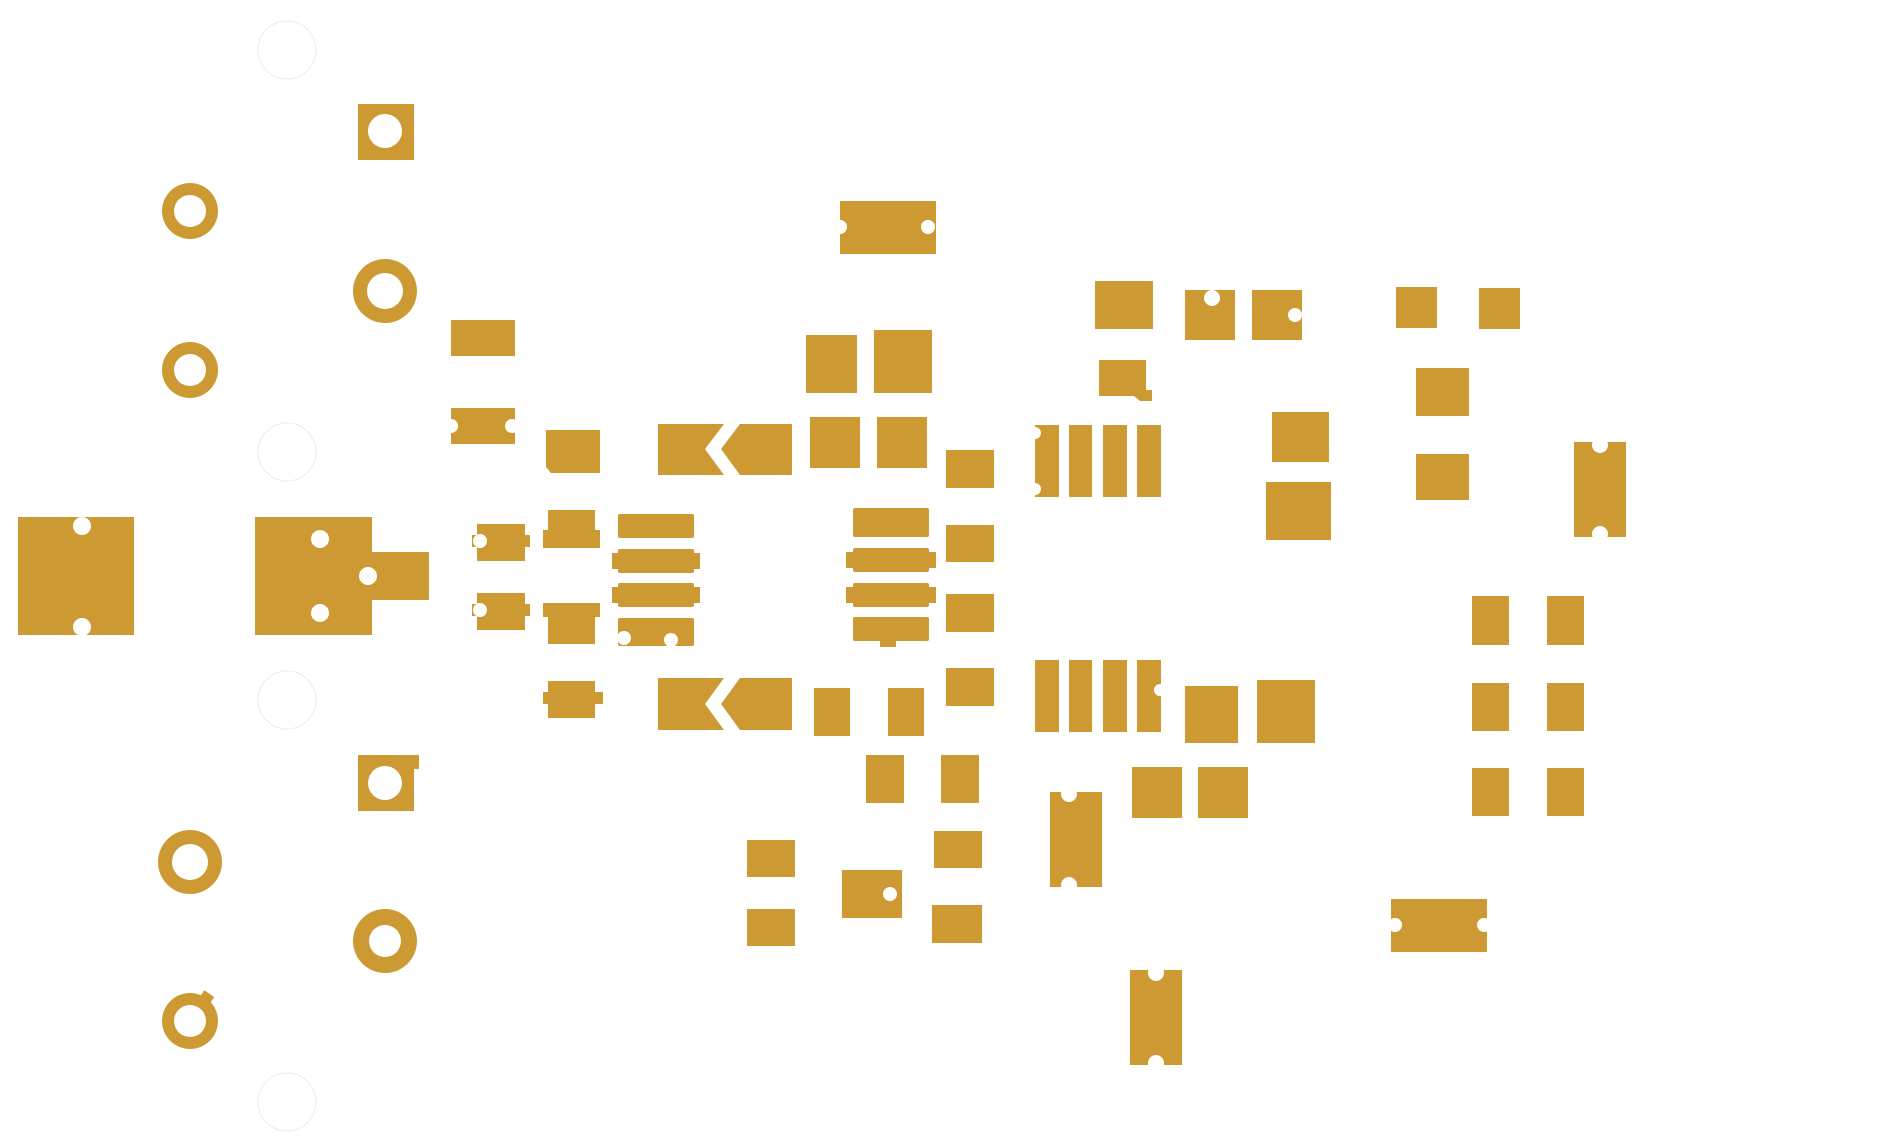 The width and height of the screenshot is (1887, 1146). What do you see at coordinates (287, 576) in the screenshot?
I see `mounting-holes` at bounding box center [287, 576].